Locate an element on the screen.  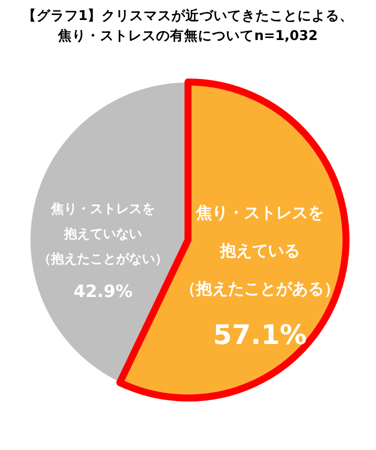
data-label: 42.9% is located at coordinates (103, 292).